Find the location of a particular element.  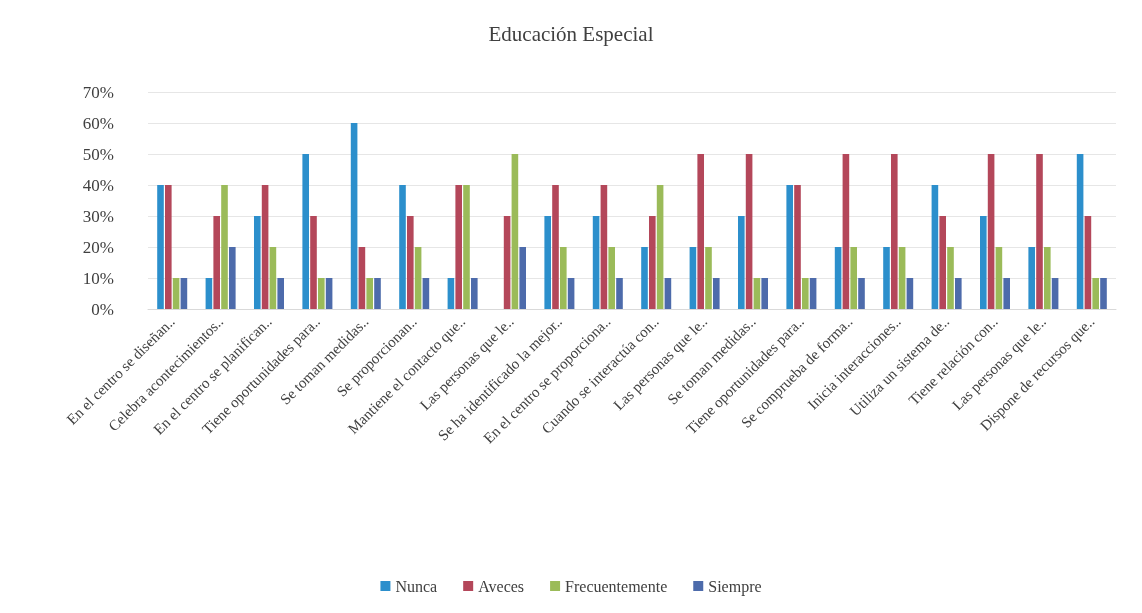

y-tick-label: 40% is located at coordinates (98, 185).